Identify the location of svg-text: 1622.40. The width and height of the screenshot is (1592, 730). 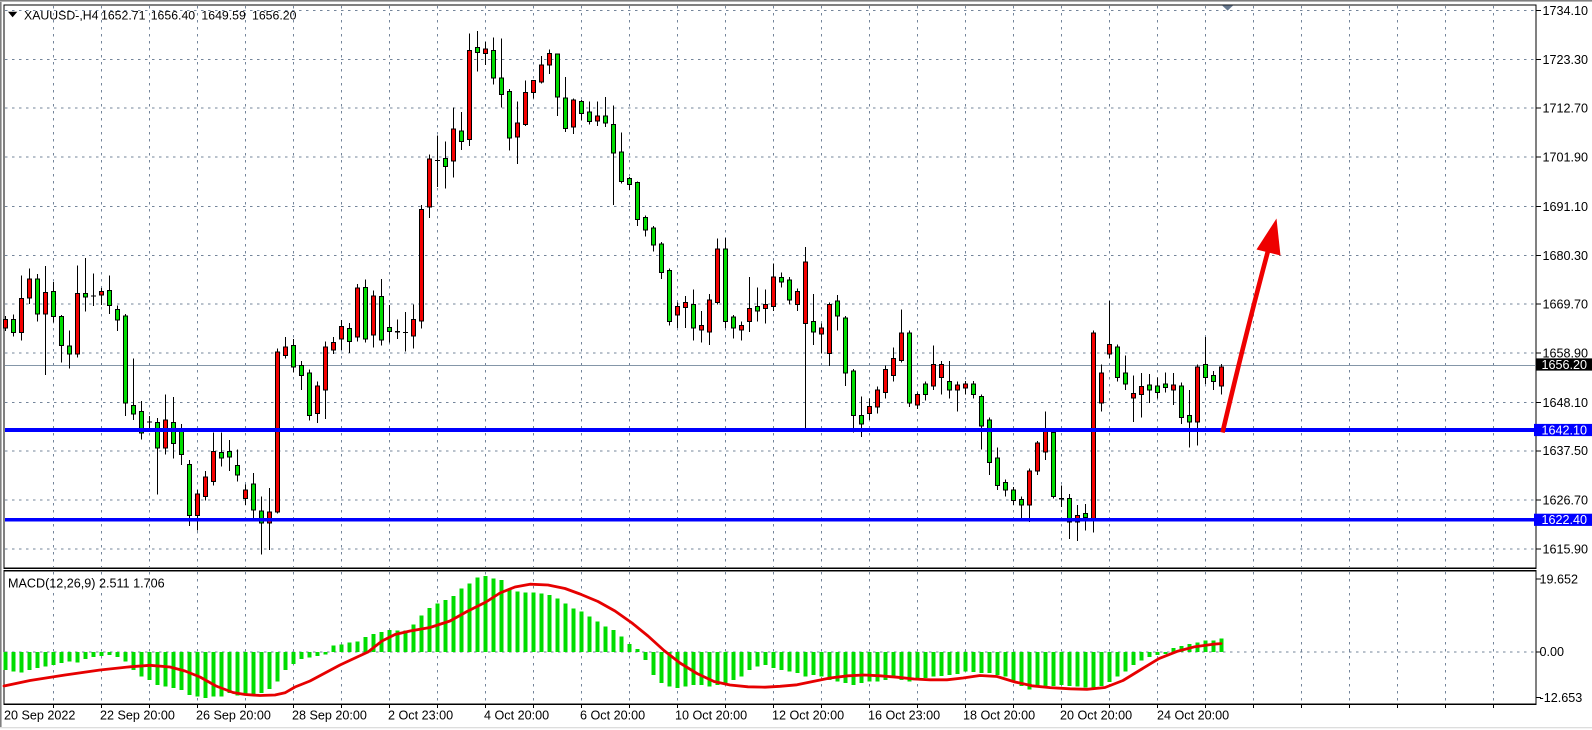
(1565, 520).